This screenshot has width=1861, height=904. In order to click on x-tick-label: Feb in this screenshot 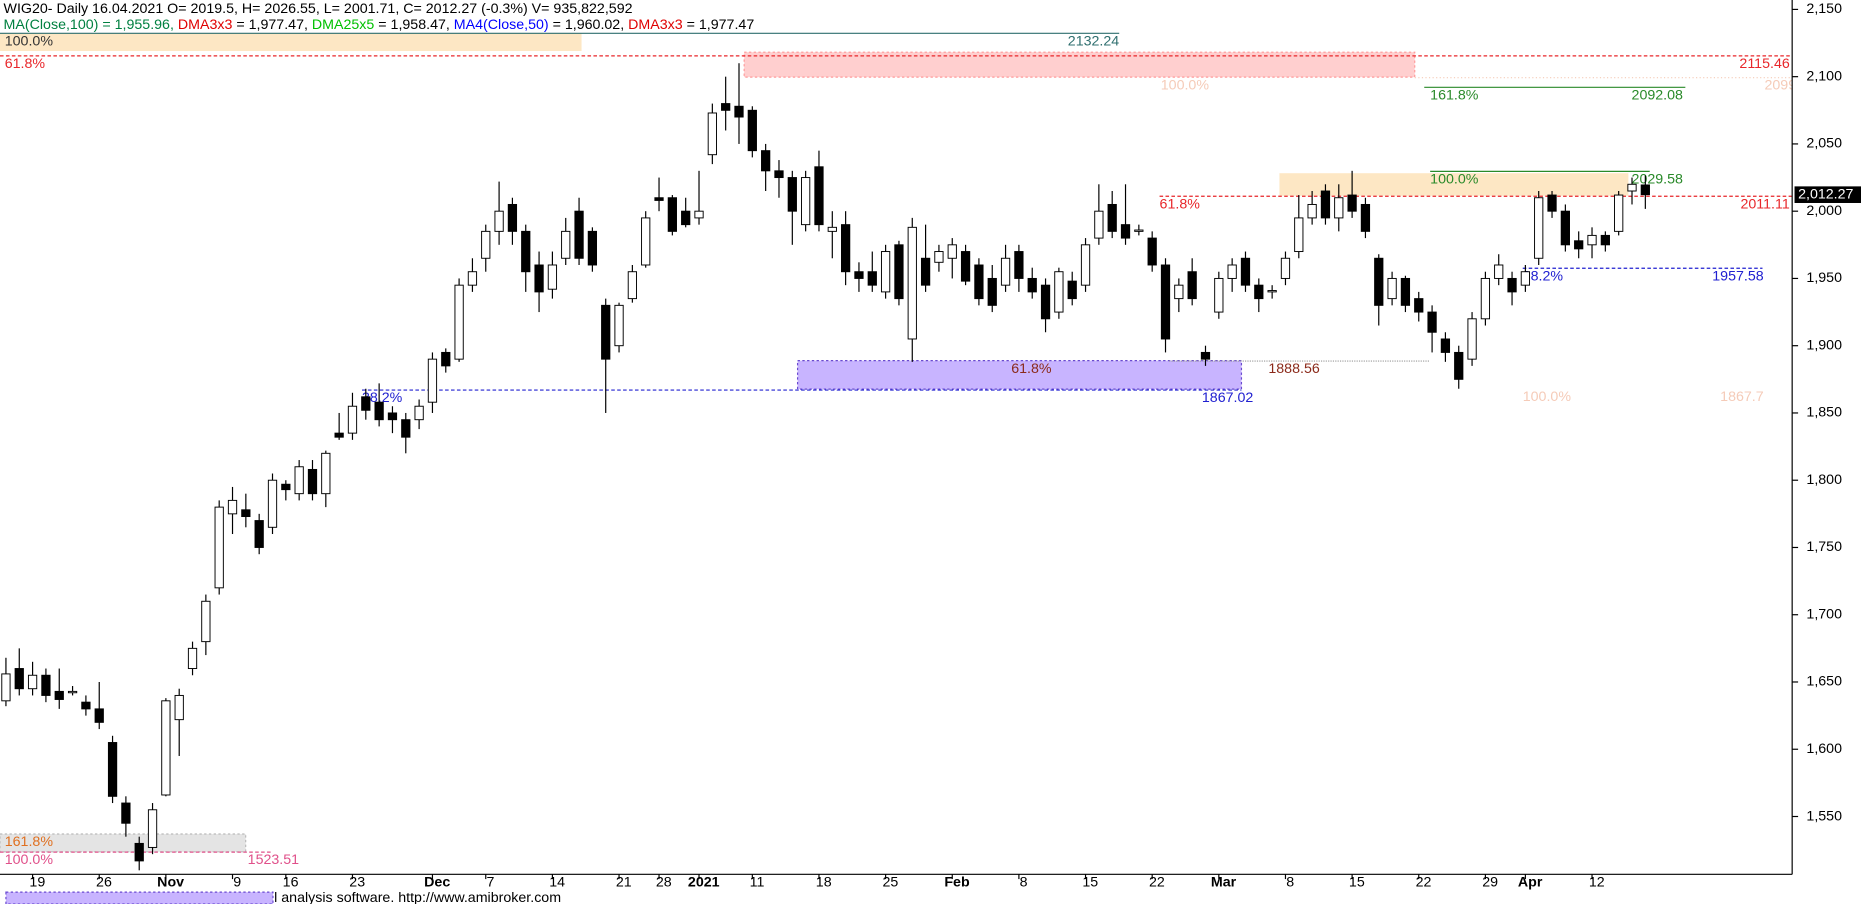, I will do `click(957, 882)`.